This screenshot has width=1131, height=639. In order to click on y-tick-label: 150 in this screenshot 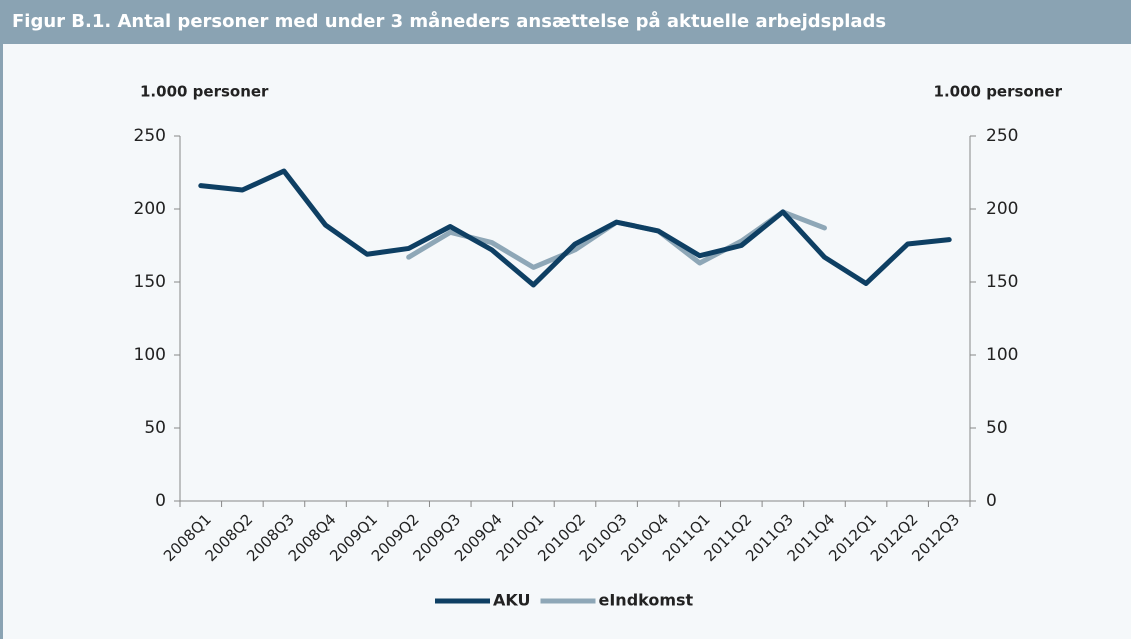, I will do `click(150, 282)`.